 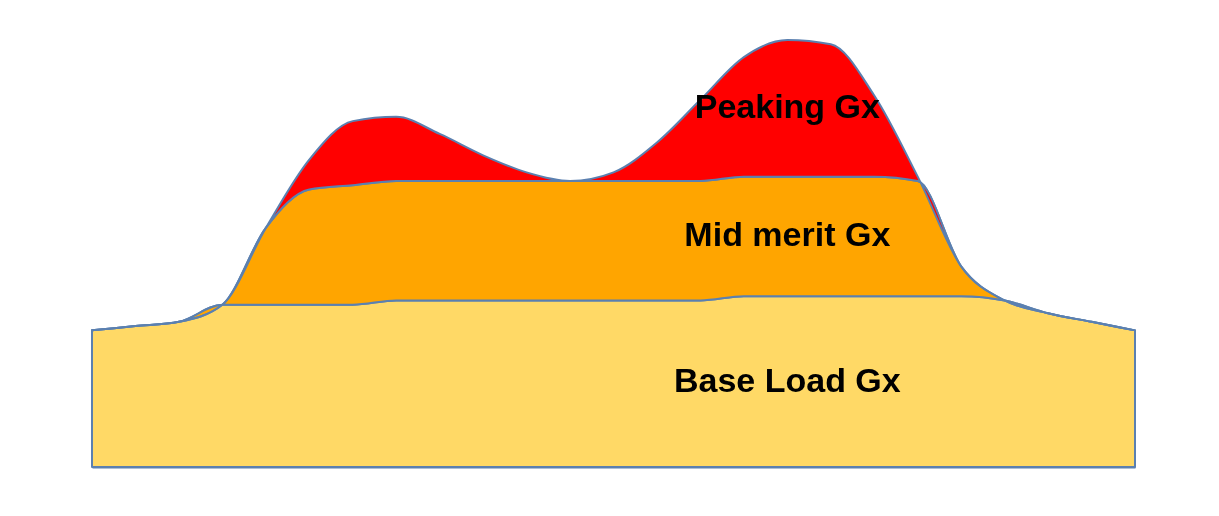 What do you see at coordinates (787, 234) in the screenshot?
I see `series-label: Mid merit Gx` at bounding box center [787, 234].